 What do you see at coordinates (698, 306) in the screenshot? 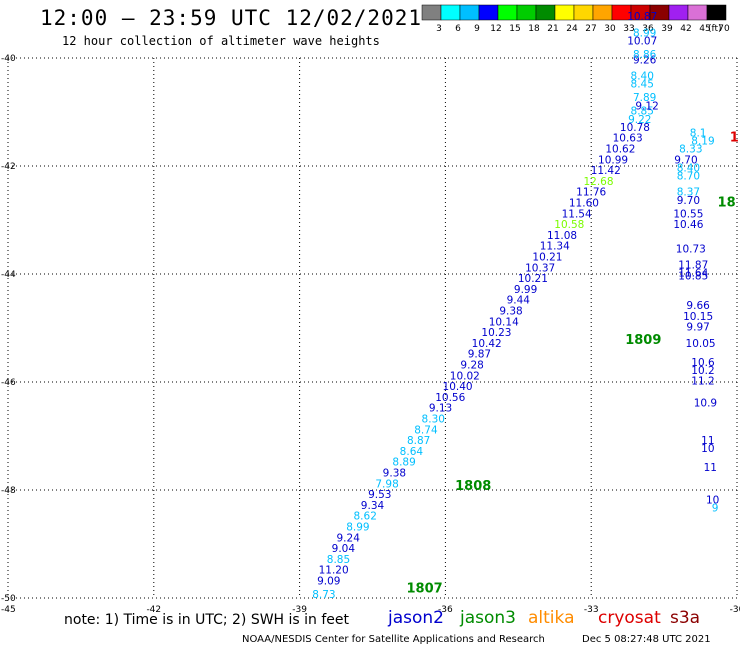
I see `data-value: 9.66` at bounding box center [698, 306].